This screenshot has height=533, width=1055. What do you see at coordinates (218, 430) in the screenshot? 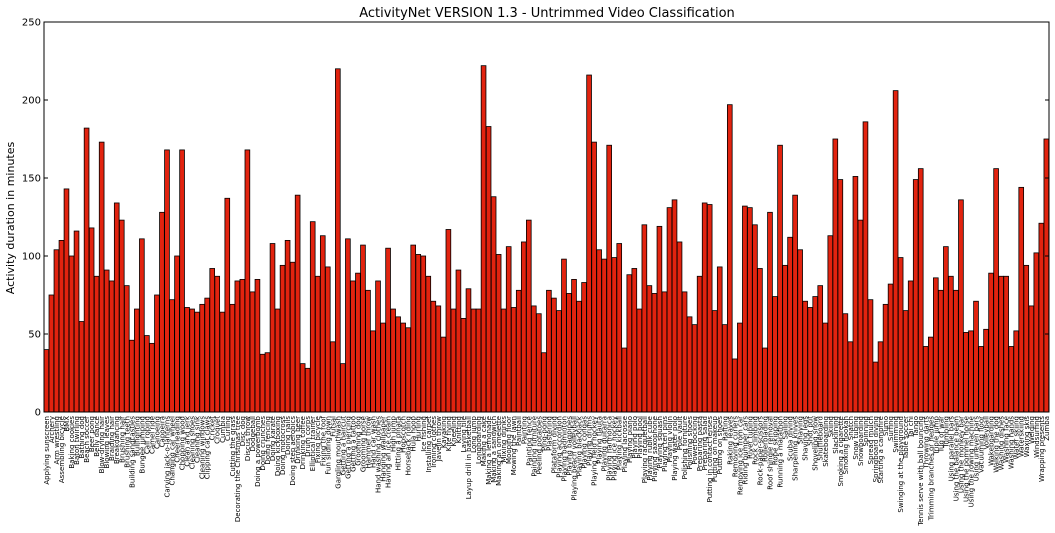
I see `x-tick-label: Croquet` at bounding box center [218, 430].